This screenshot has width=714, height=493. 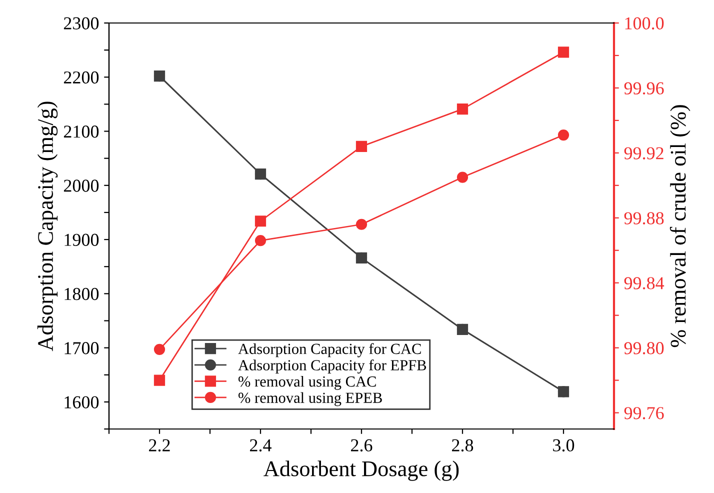 I want to click on y-axis-title: Adsorption Capacity (mg/g), so click(x=47, y=227).